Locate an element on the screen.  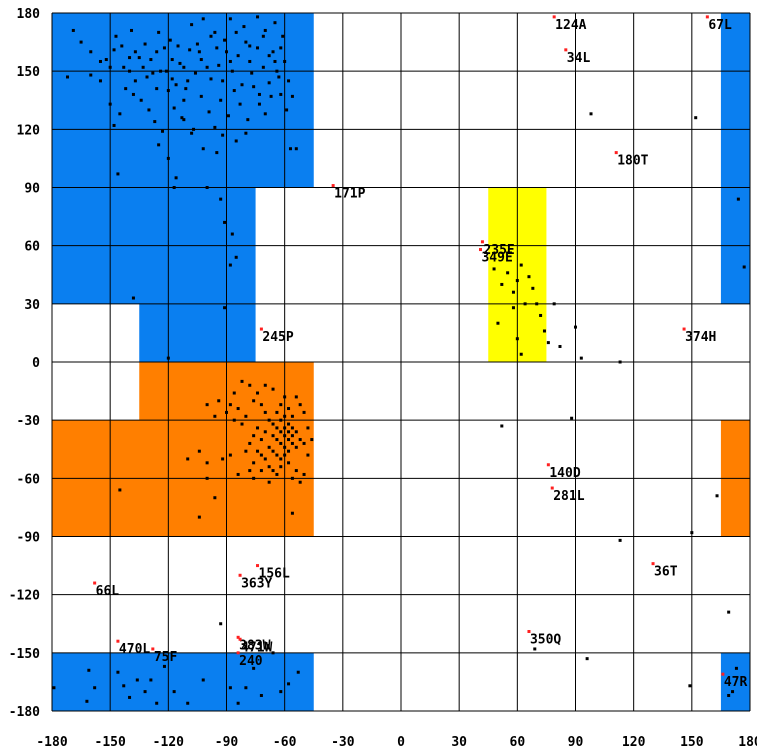
outlier-point-140D is located at coordinates (548, 465).